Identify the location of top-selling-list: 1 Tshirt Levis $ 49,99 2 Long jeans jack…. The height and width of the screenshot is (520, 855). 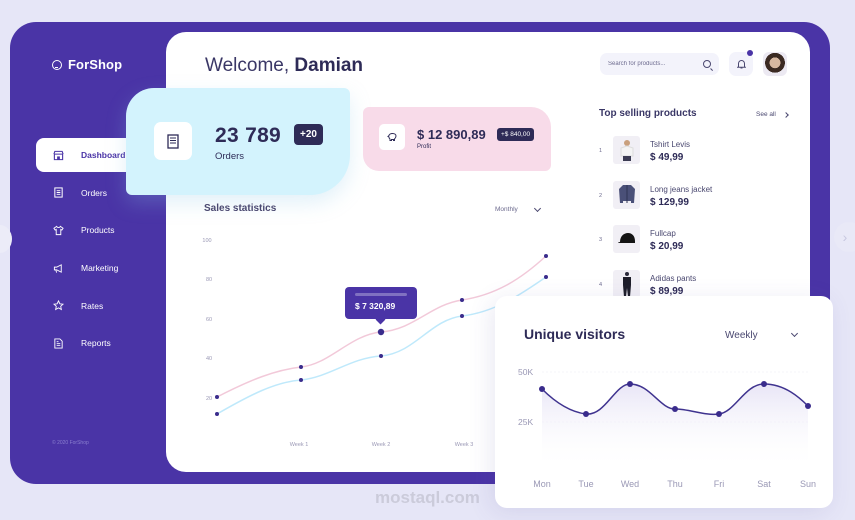
(696, 225).